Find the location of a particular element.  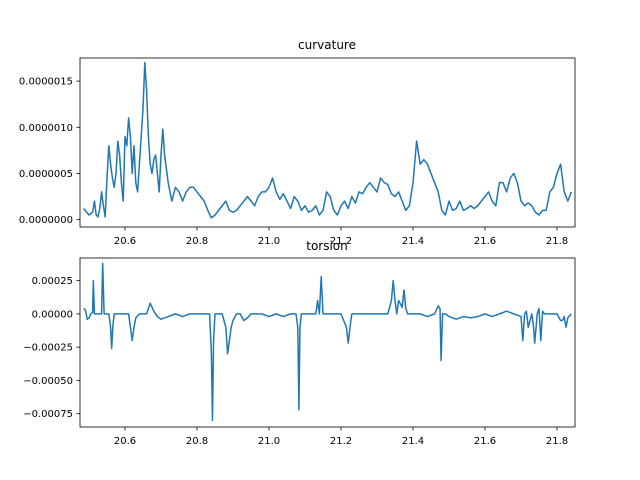

curvature-y-tick-label: 0.0000010 is located at coordinates (46, 128).